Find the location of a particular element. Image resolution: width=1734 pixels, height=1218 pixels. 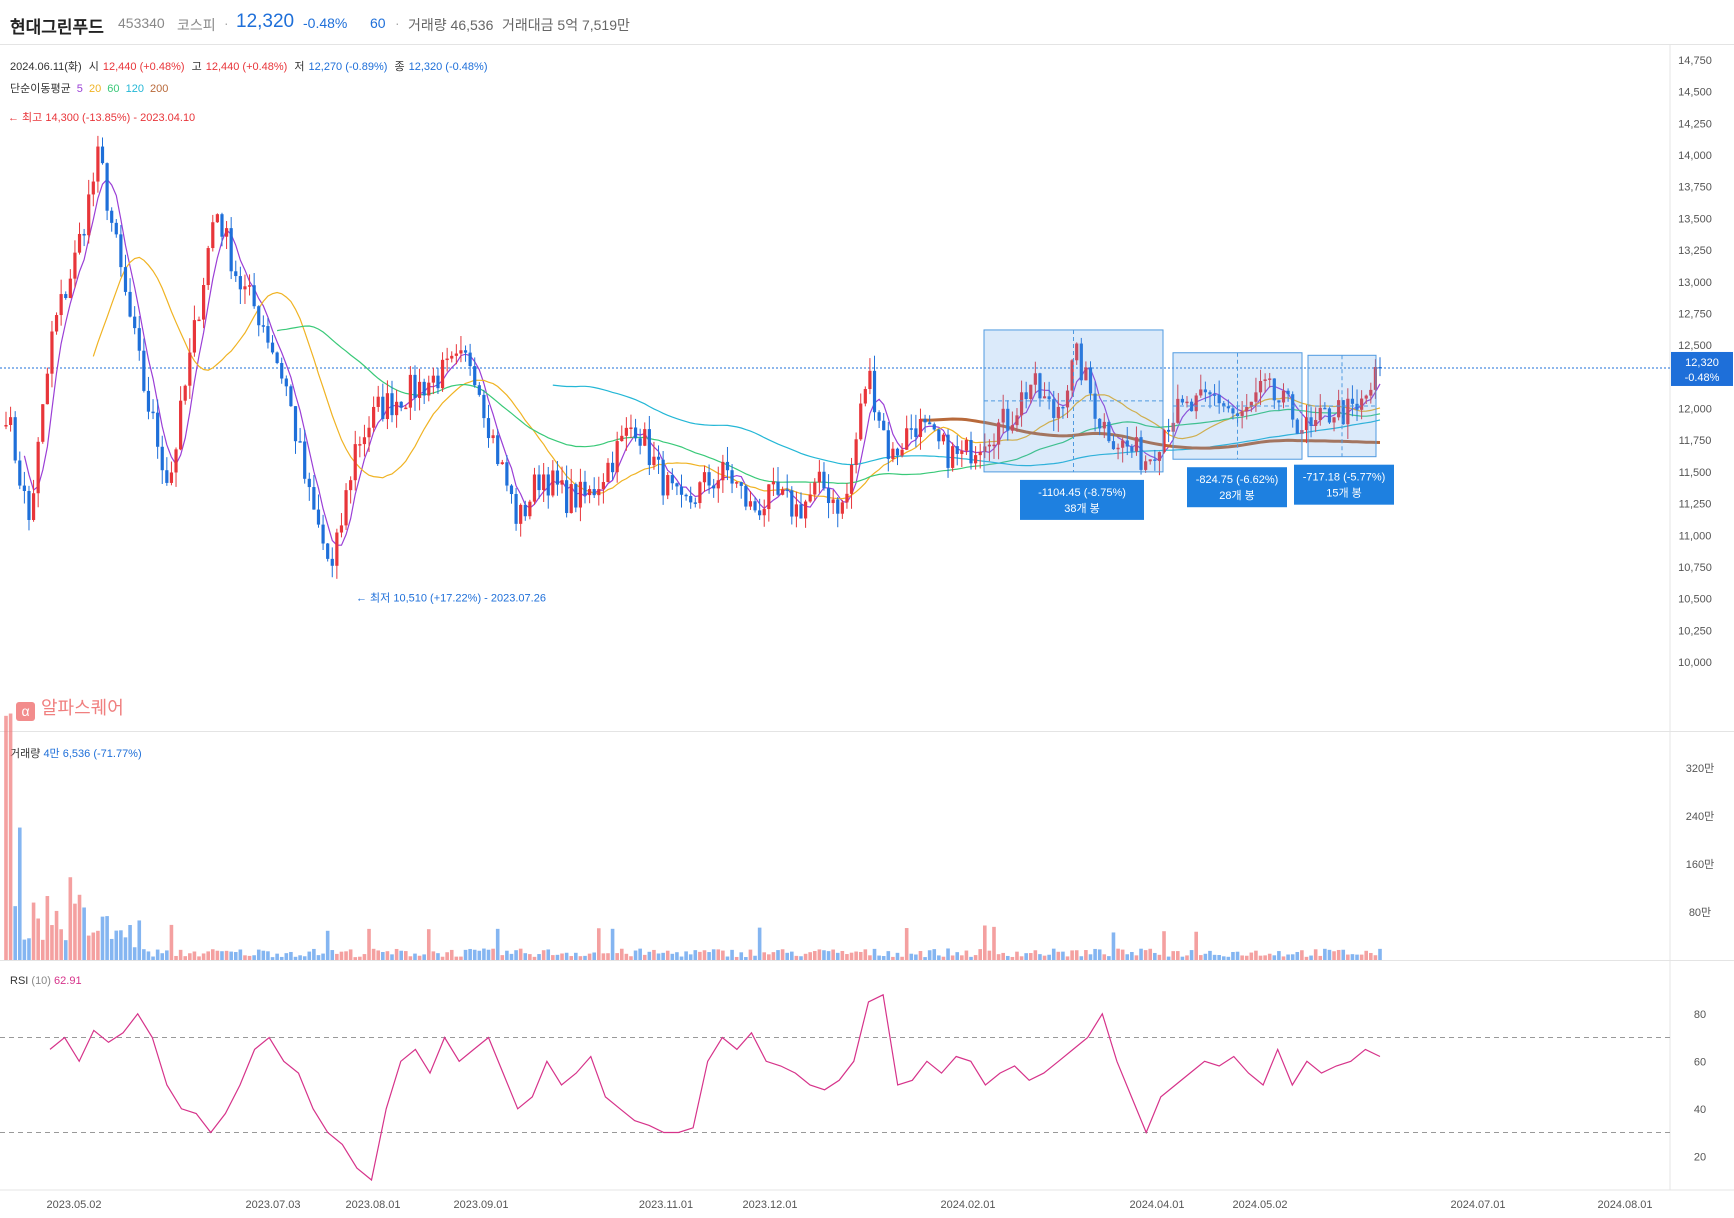

rsi-legend: RSI (10) 62.91 is located at coordinates (46, 981).